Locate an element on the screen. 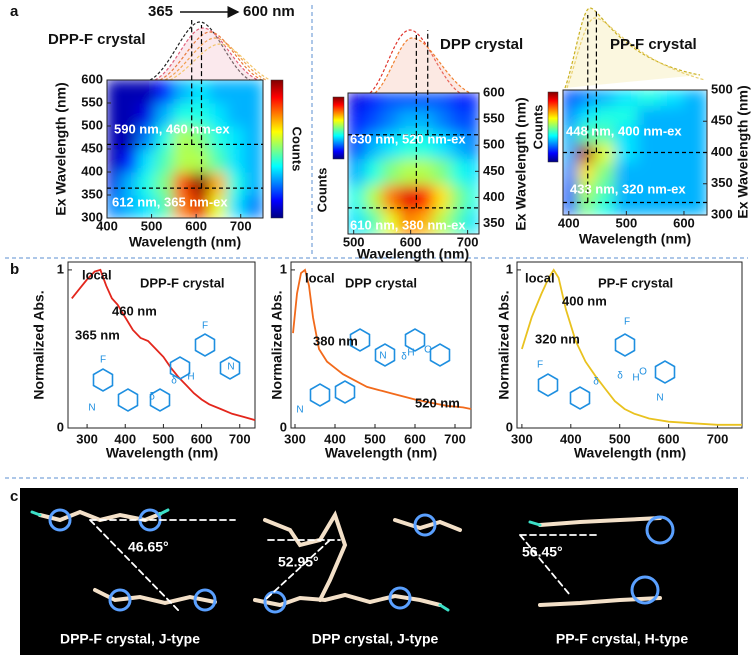  peak-label: 630 nm, 520 nm-ex is located at coordinates (408, 138).